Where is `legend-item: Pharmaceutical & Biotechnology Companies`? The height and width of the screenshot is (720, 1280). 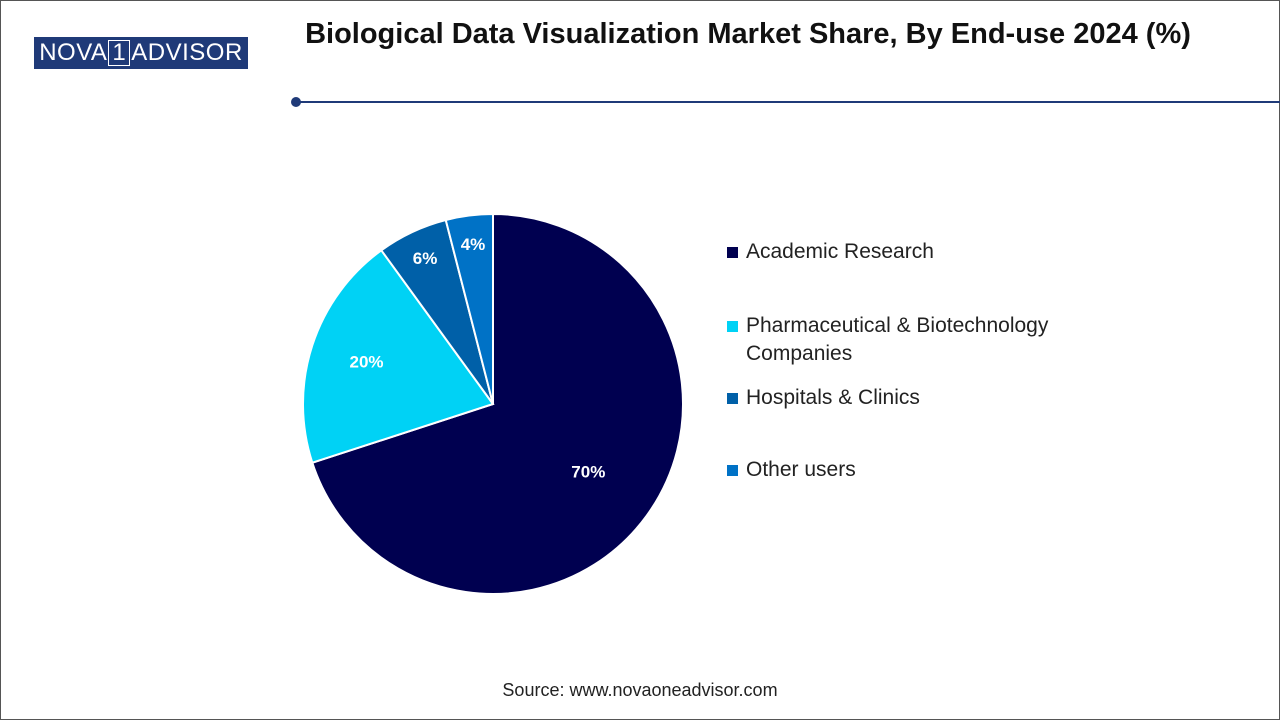
legend-item: Pharmaceutical & Biotechnology Companies is located at coordinates (917, 340).